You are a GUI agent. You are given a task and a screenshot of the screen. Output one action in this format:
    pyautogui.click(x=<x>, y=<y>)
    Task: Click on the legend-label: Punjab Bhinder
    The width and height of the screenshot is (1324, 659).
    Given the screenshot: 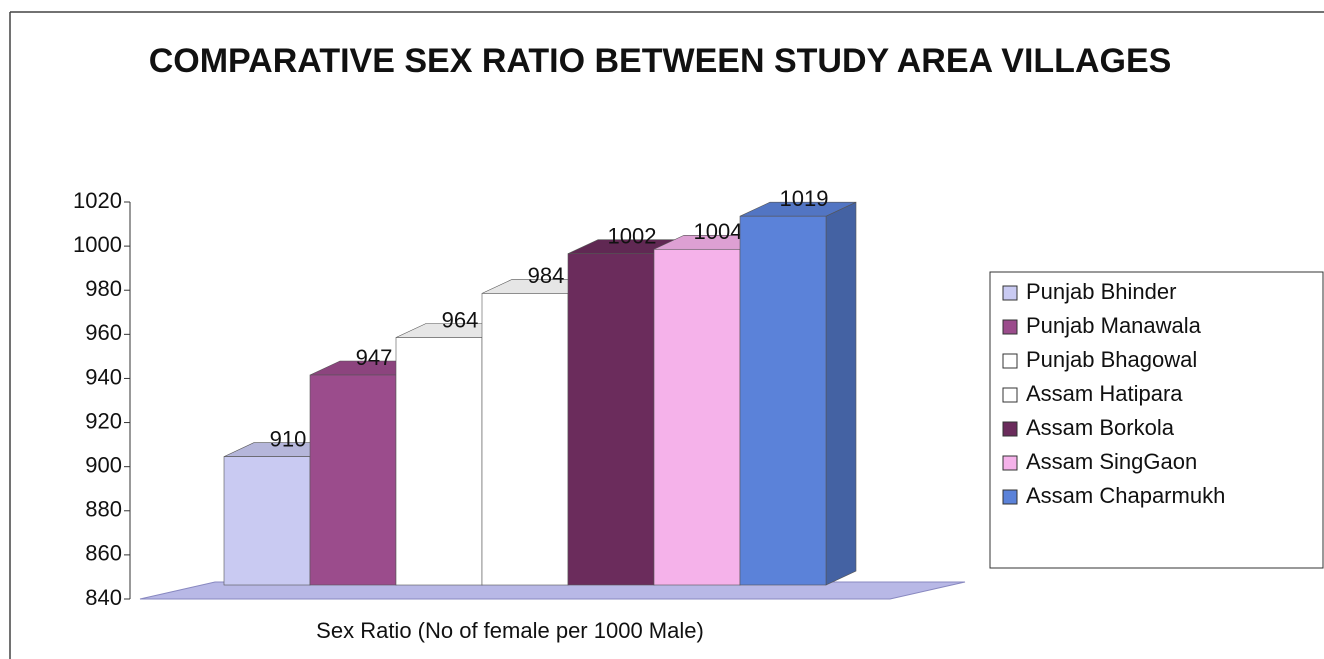 What is the action you would take?
    pyautogui.click(x=1101, y=291)
    